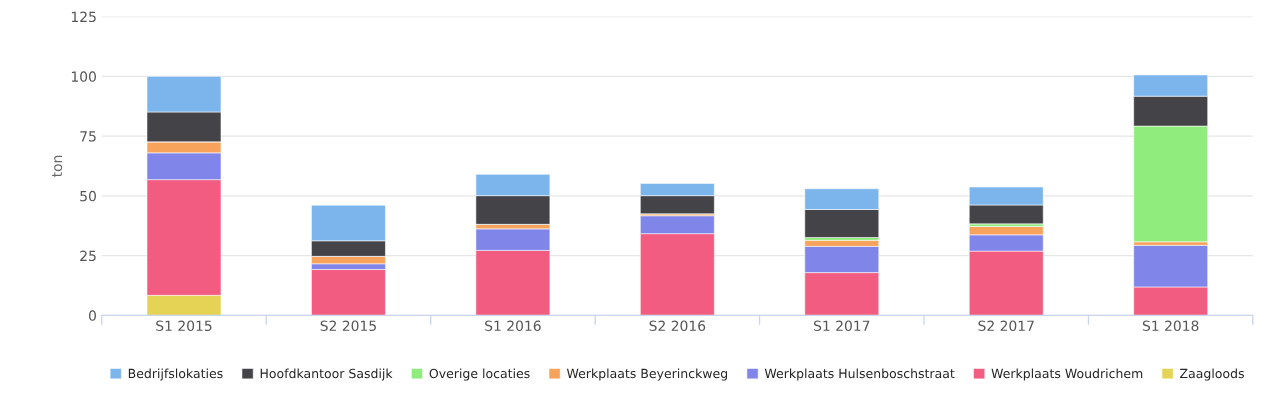 The height and width of the screenshot is (415, 1272). What do you see at coordinates (348, 326) in the screenshot?
I see `x-tick-label: S2 2015` at bounding box center [348, 326].